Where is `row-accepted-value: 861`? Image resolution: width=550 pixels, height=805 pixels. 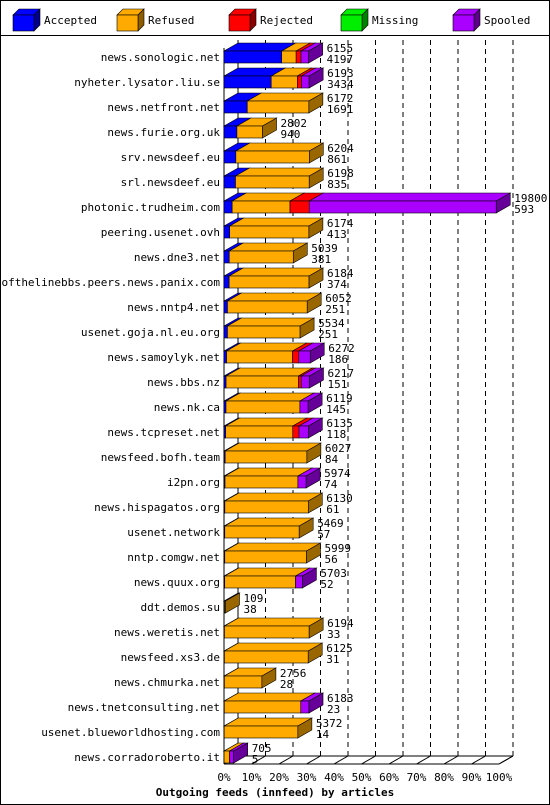 row-accepted-value: 861 is located at coordinates (337, 159).